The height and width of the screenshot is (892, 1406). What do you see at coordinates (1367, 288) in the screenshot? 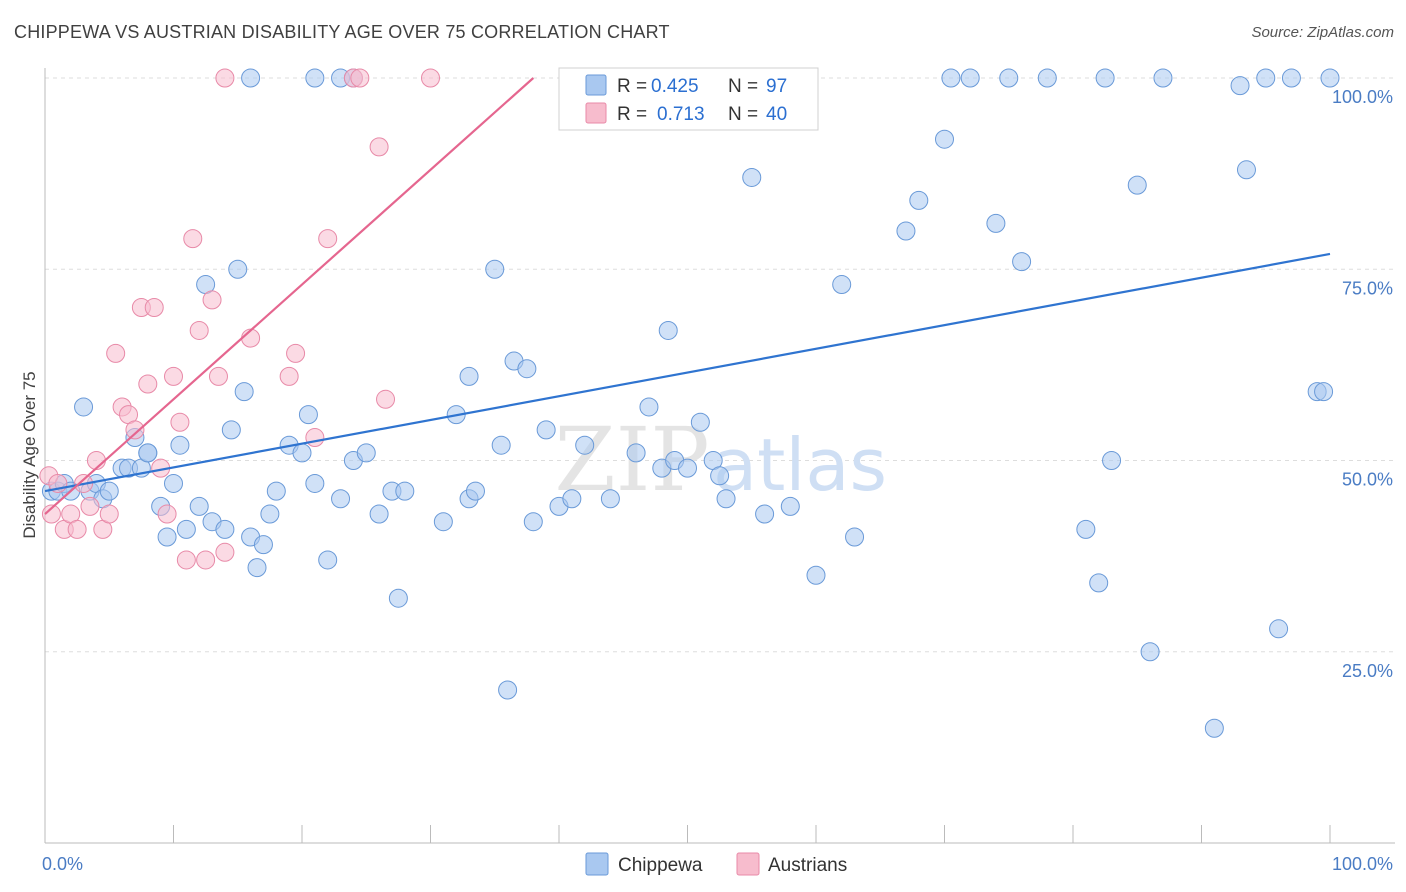
I see `y-tick-label: 75.0%` at bounding box center [1367, 288].